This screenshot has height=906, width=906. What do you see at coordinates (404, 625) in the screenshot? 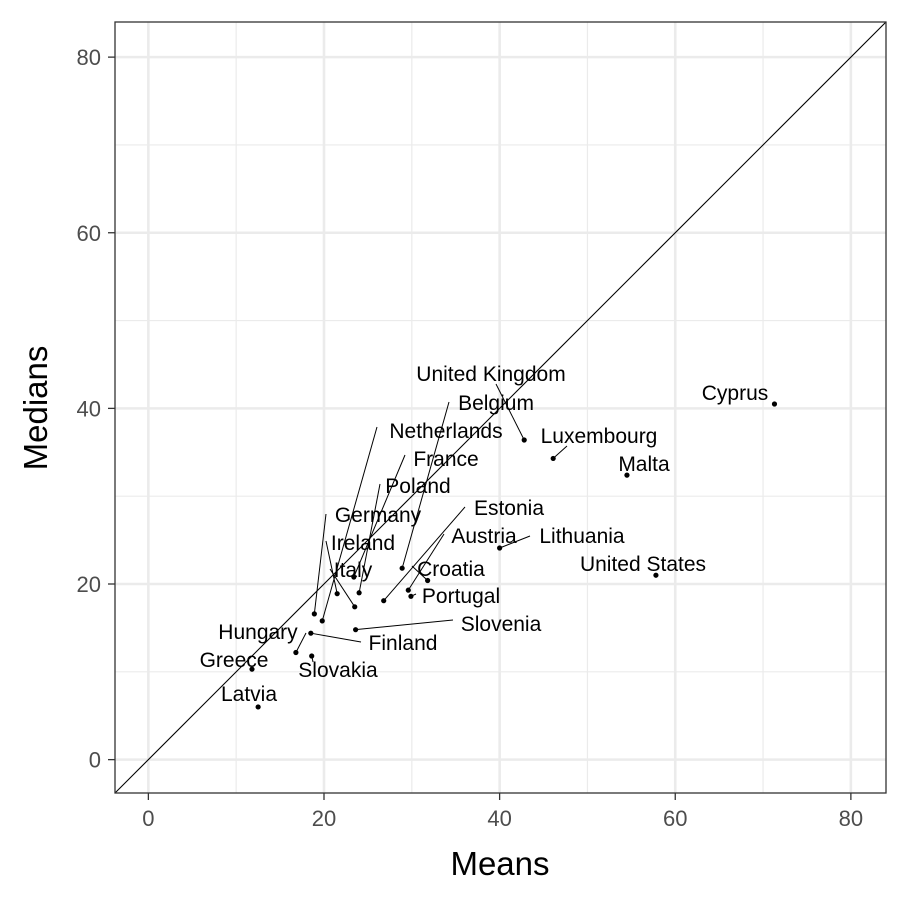
I see `leader-line-slovenia` at bounding box center [404, 625].